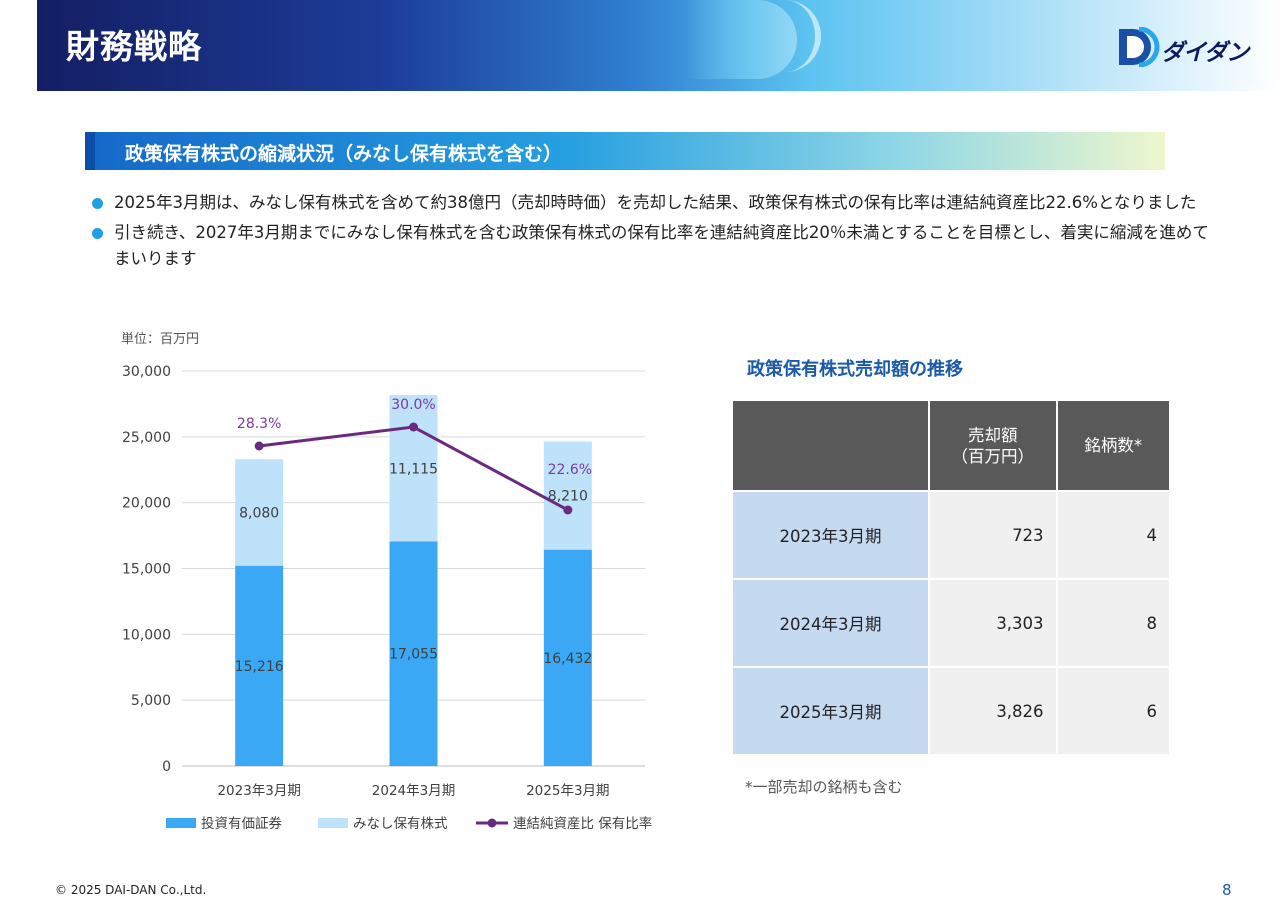 This screenshot has width=1280, height=904. What do you see at coordinates (134, 46) in the screenshot?
I see `page-title: 財務戦略` at bounding box center [134, 46].